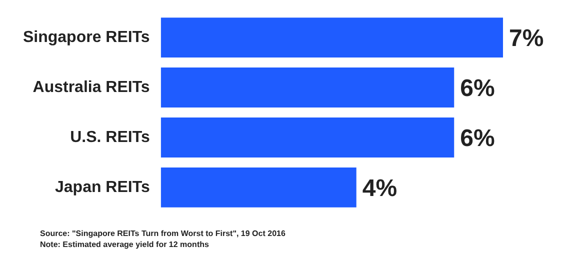  I want to click on y-tick-label: Australia REITs, so click(91, 87).